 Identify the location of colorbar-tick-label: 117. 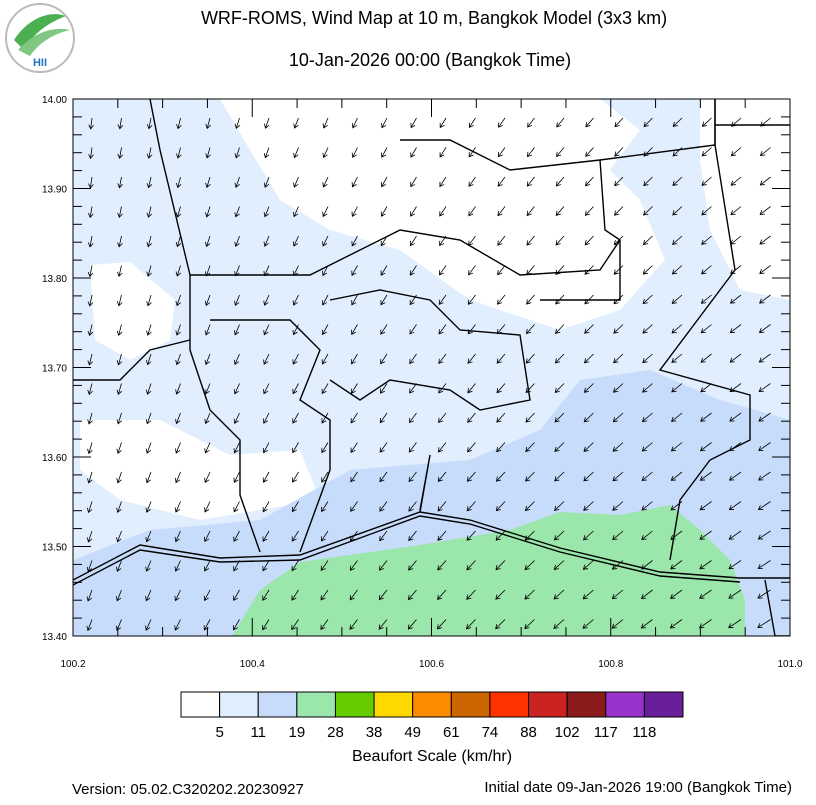
(606, 732).